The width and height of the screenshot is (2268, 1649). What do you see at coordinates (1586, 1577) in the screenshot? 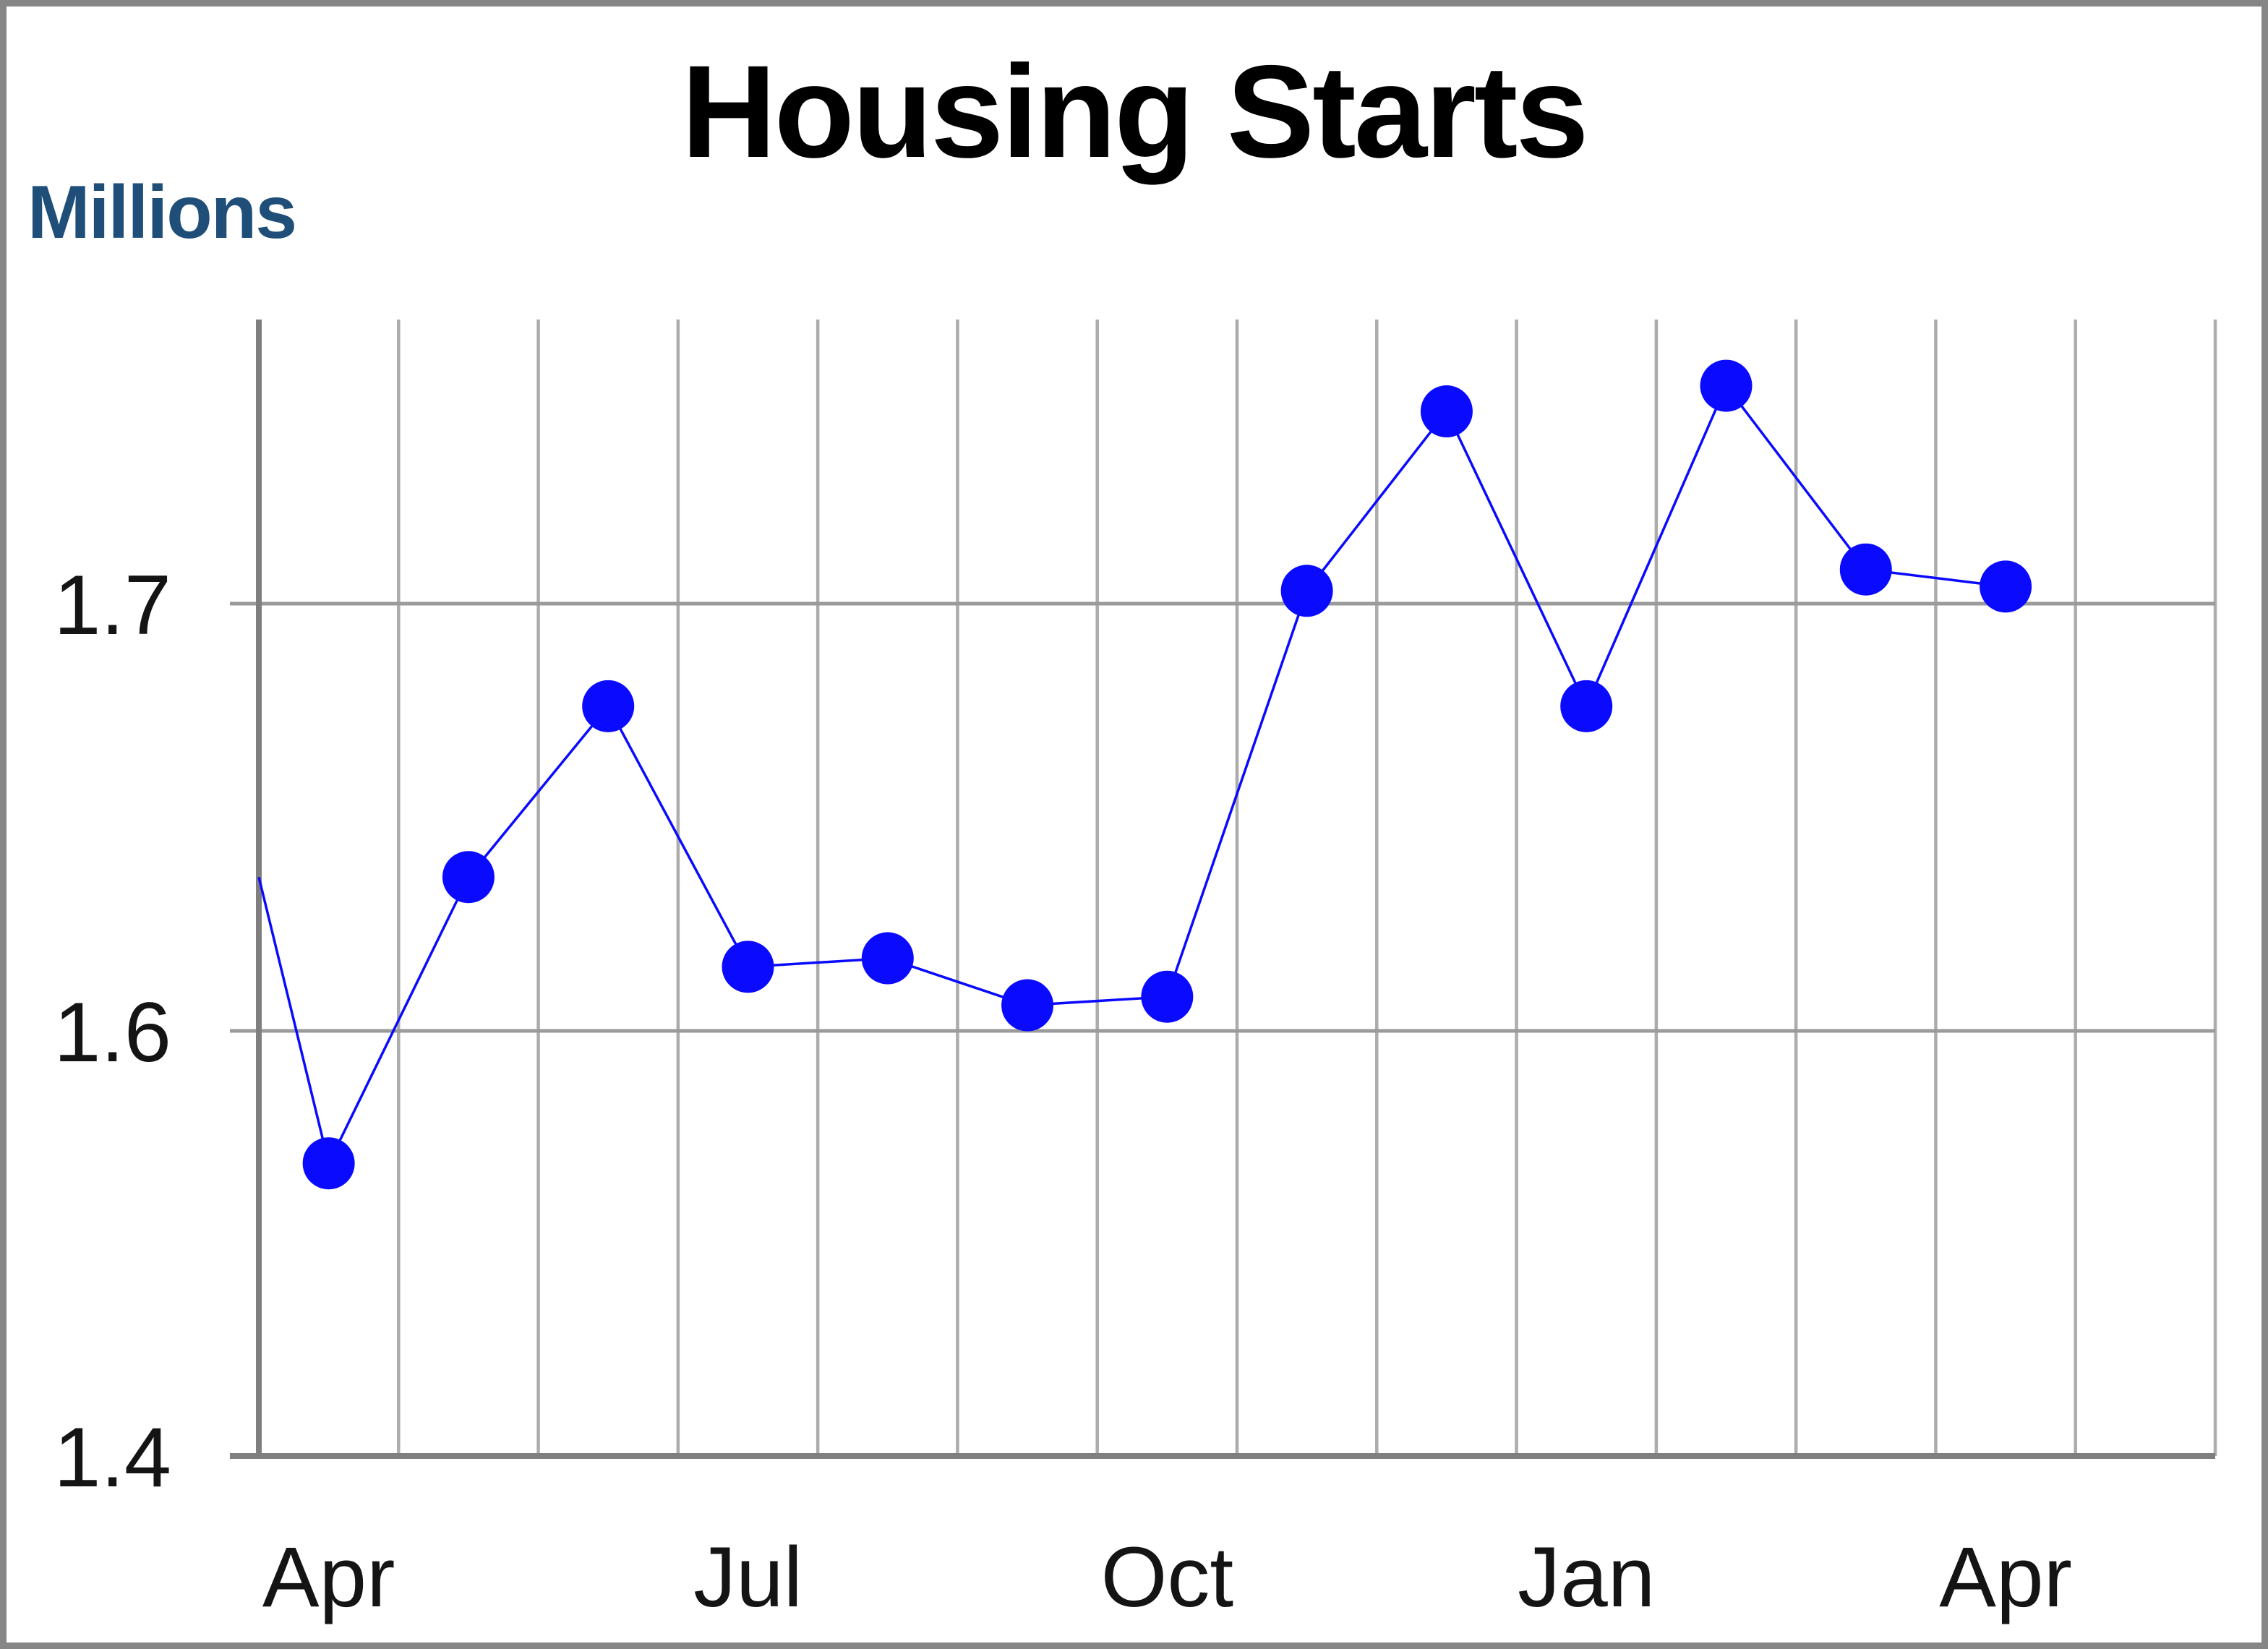
I see `x-axis-tick-label: Jan` at bounding box center [1586, 1577].